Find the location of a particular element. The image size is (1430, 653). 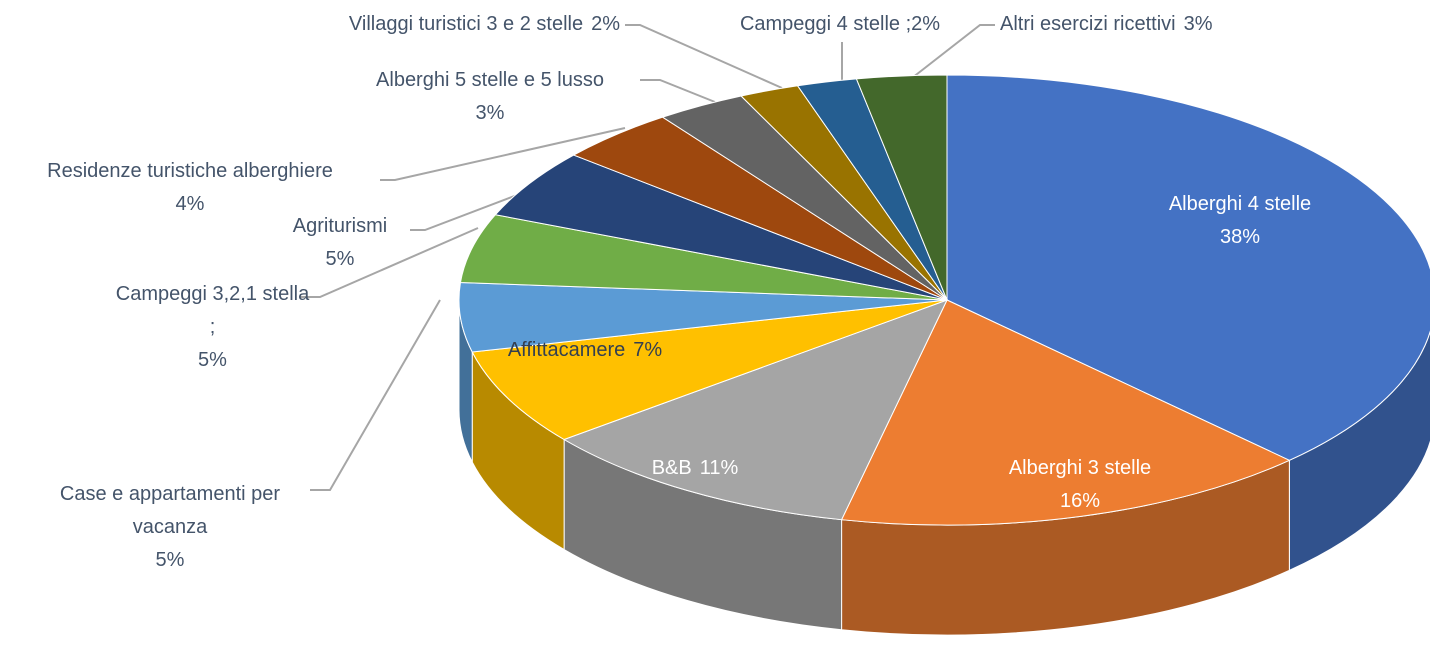

category-label: Residenze turistiche alberghiere is located at coordinates (190, 171).